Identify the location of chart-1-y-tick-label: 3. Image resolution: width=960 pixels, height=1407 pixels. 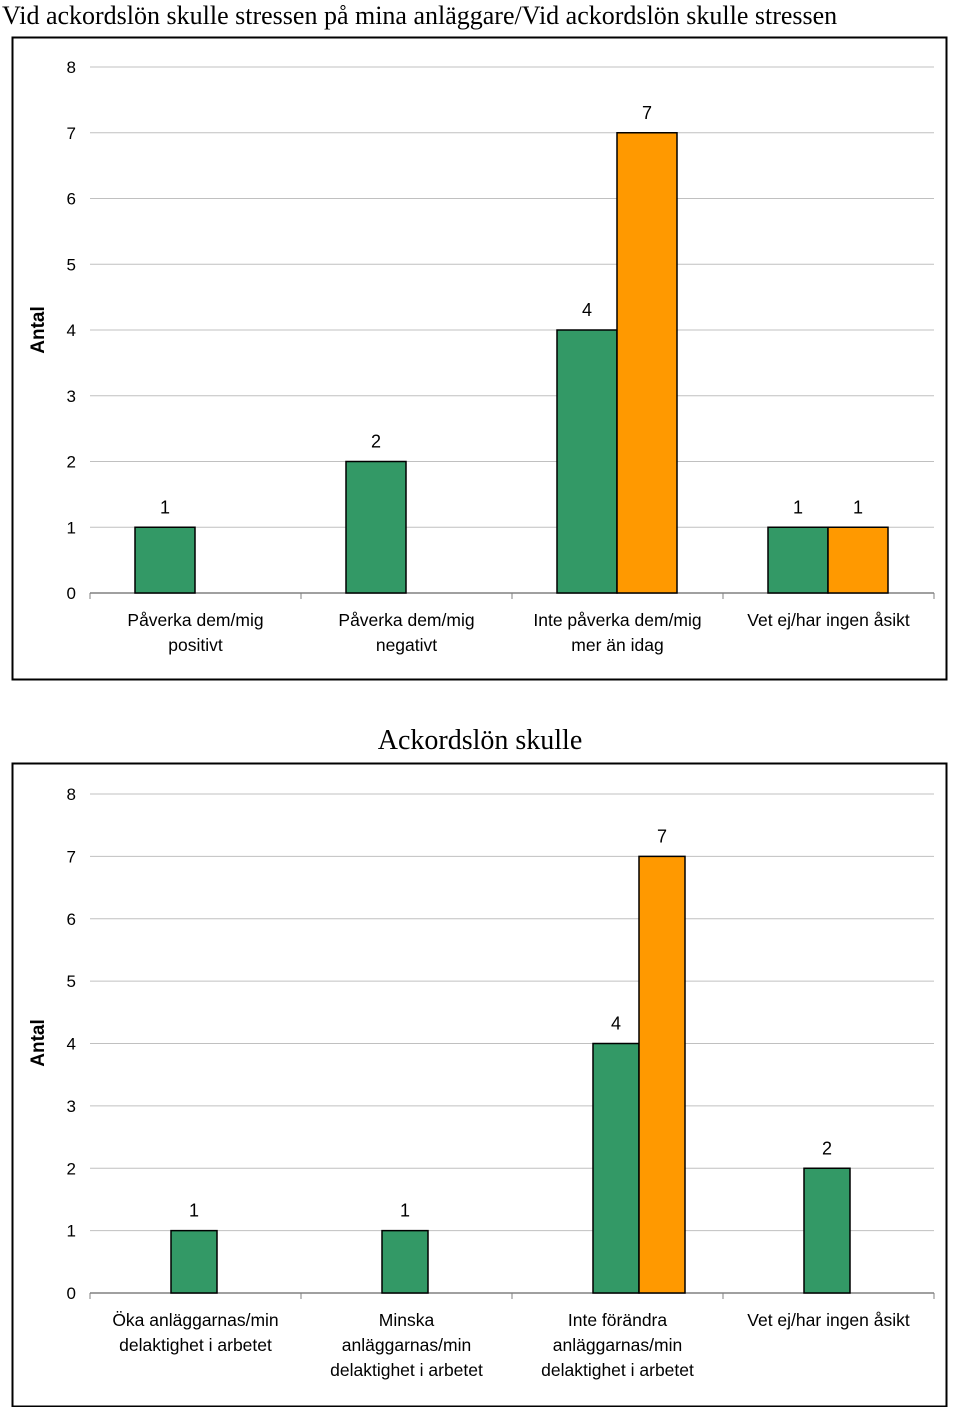
(71, 396).